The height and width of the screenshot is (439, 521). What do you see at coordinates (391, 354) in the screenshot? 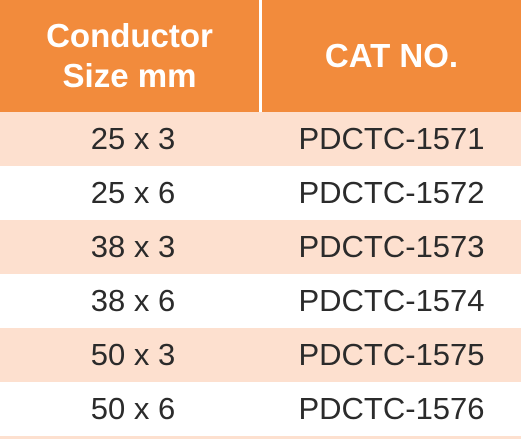
I see `cat-no: PDCTC-1575` at bounding box center [391, 354].